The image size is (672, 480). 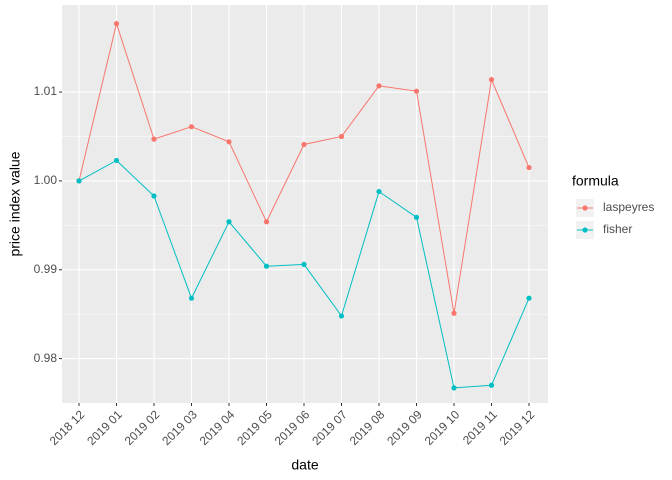 I want to click on x-tick-label: 2019 01, so click(x=104, y=427).